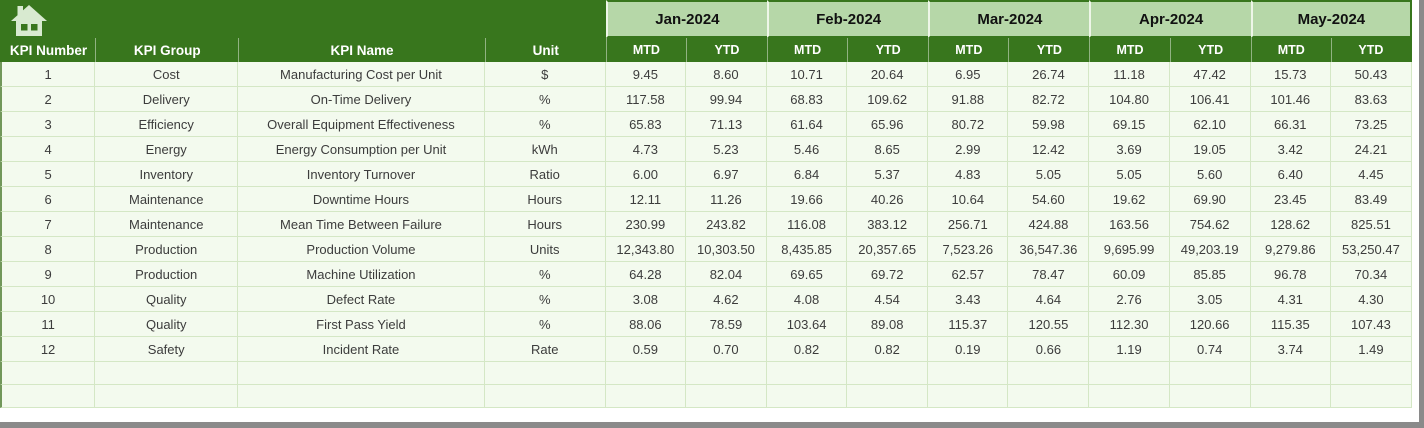  What do you see at coordinates (726, 74) in the screenshot?
I see `cell-value: 8.60` at bounding box center [726, 74].